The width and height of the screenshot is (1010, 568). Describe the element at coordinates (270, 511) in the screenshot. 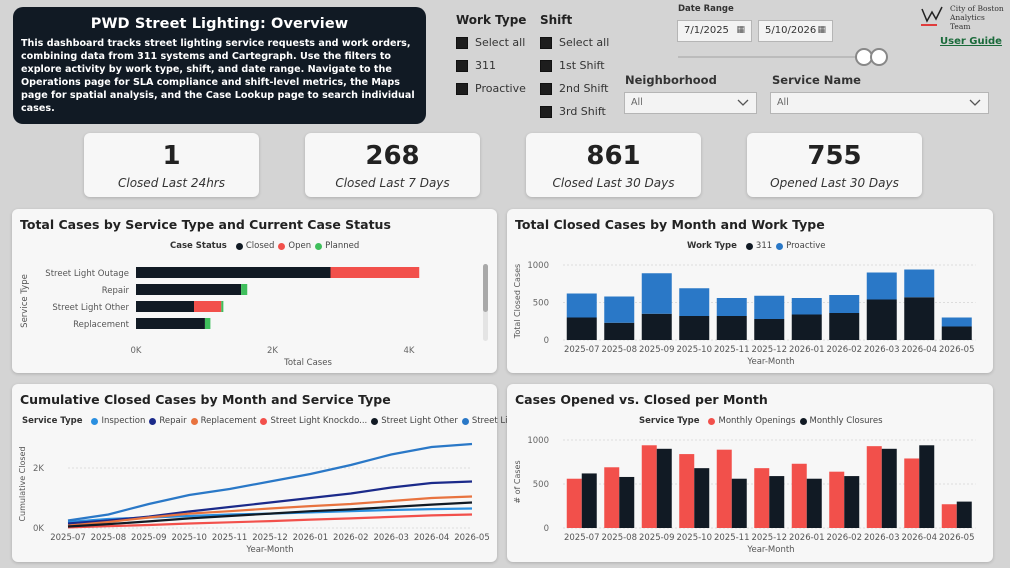

I see `series-line` at that location.